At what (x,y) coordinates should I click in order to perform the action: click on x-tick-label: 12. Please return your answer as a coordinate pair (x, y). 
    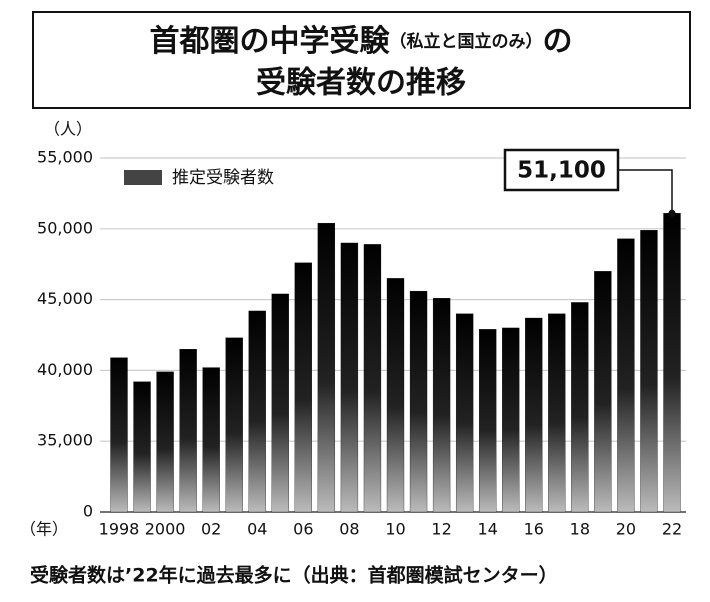
    Looking at the image, I should click on (441, 529).